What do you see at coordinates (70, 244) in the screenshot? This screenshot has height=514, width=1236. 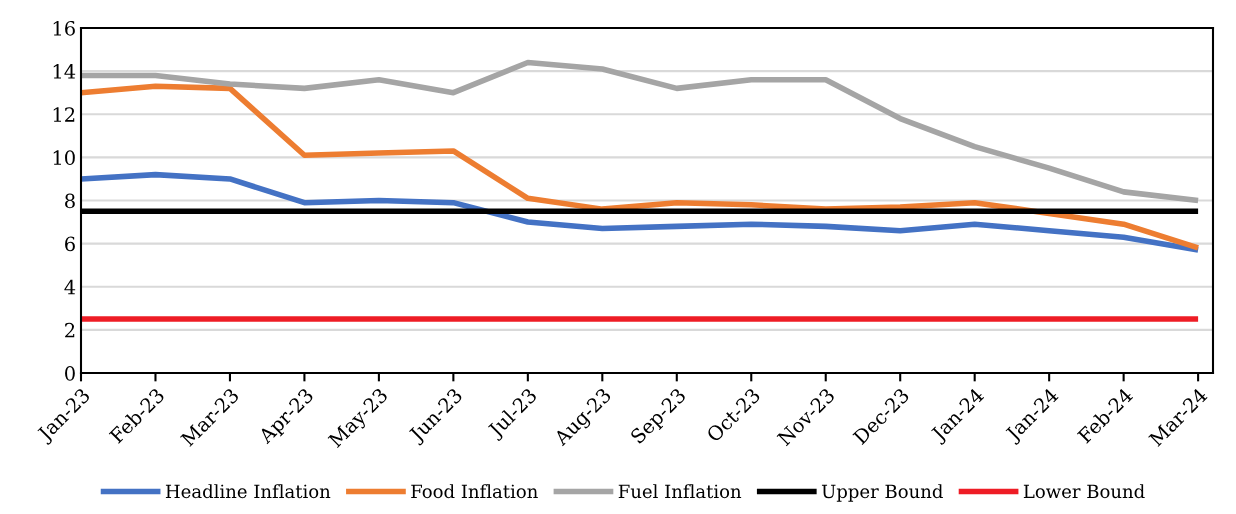 I see `y-tick-label: 6` at bounding box center [70, 244].